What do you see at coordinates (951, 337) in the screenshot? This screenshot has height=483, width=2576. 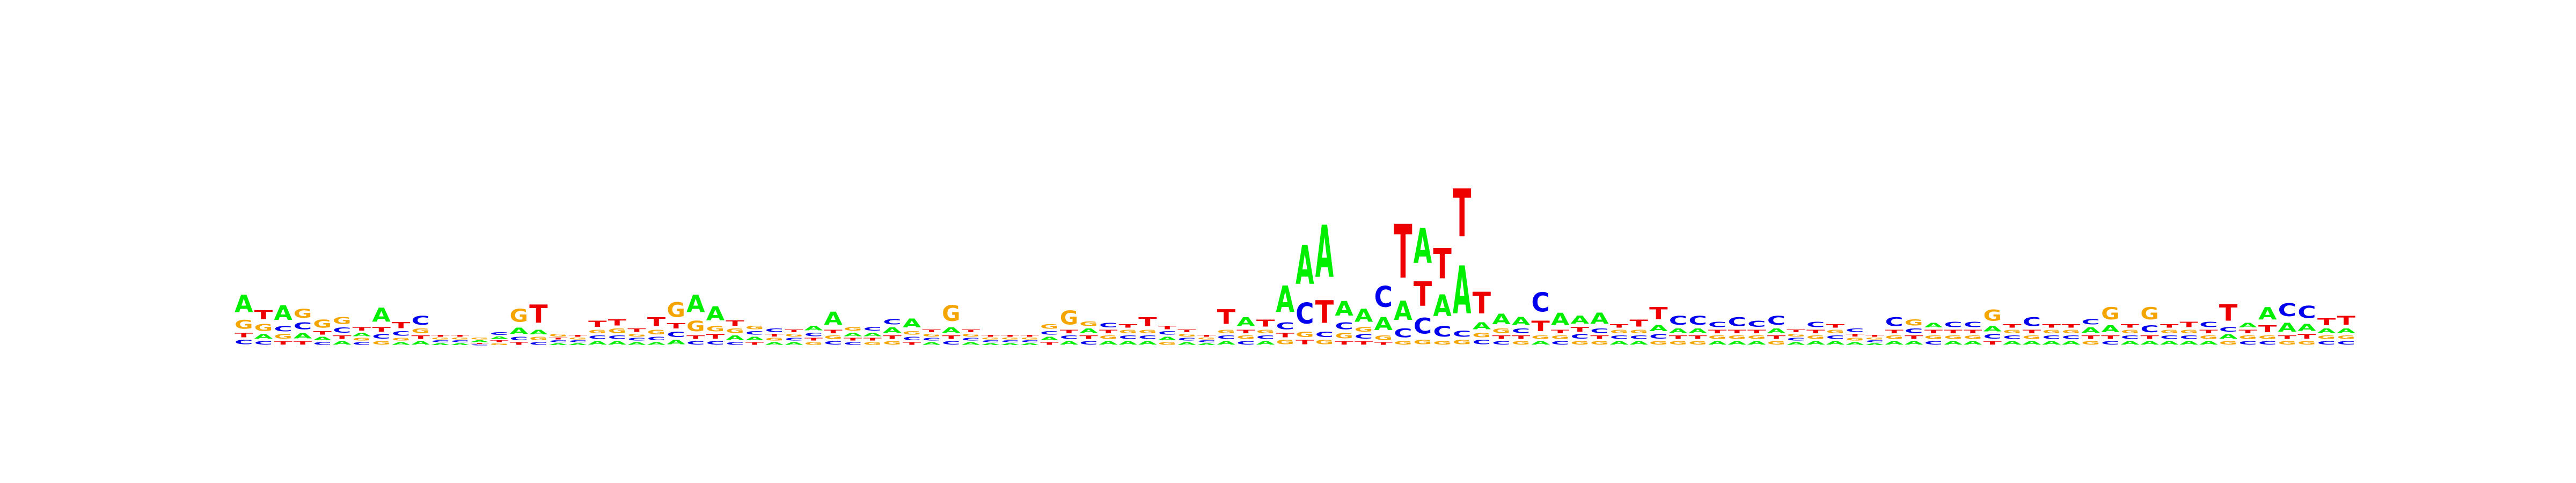 I see `logo-letter-t-pos-37: T` at bounding box center [951, 337].